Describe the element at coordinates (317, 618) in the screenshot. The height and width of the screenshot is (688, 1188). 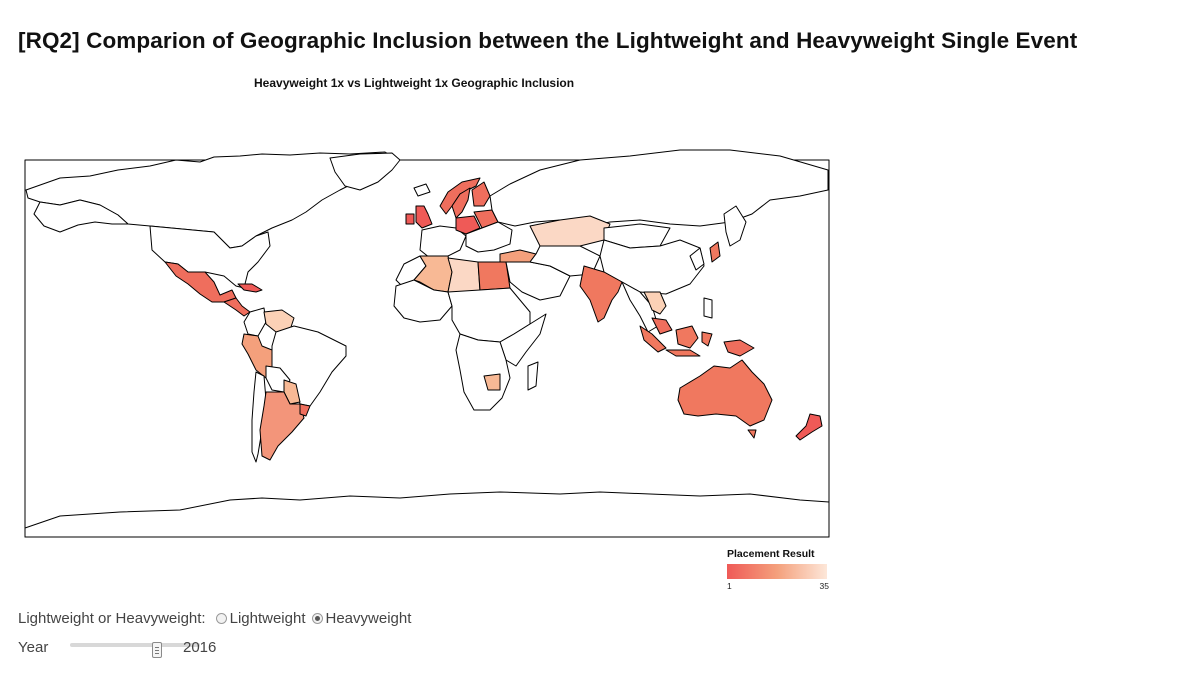
I see `radio-heavyweight-circle` at that location.